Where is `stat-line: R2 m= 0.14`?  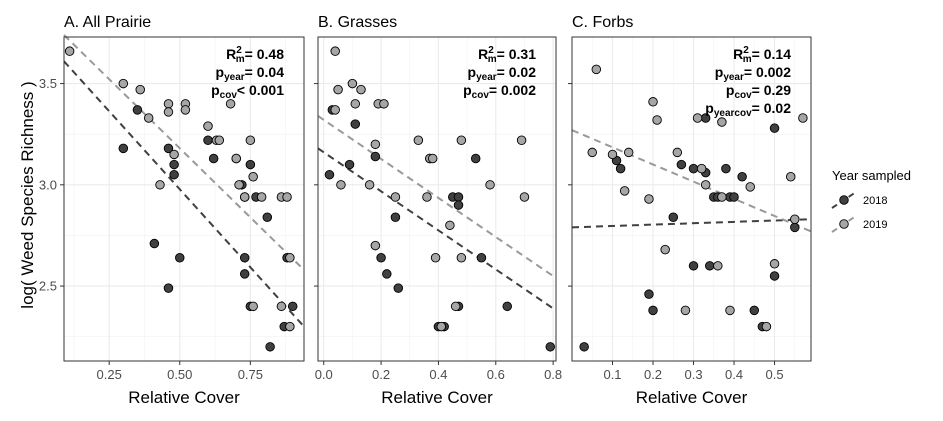
stat-line: R2 m= 0.14 is located at coordinates (762, 55).